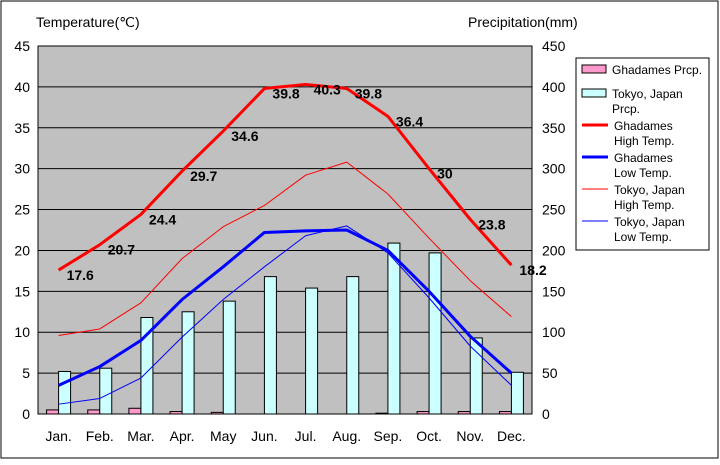 This screenshot has width=720, height=465. I want to click on high-temp-data-label: 18.2, so click(532, 270).